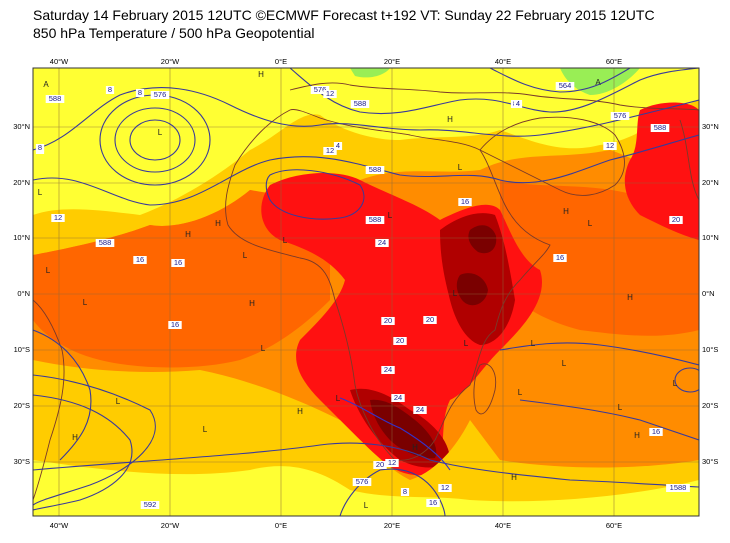  What do you see at coordinates (22, 349) in the screenshot?
I see `lat-label-left: 10°S` at bounding box center [22, 349].